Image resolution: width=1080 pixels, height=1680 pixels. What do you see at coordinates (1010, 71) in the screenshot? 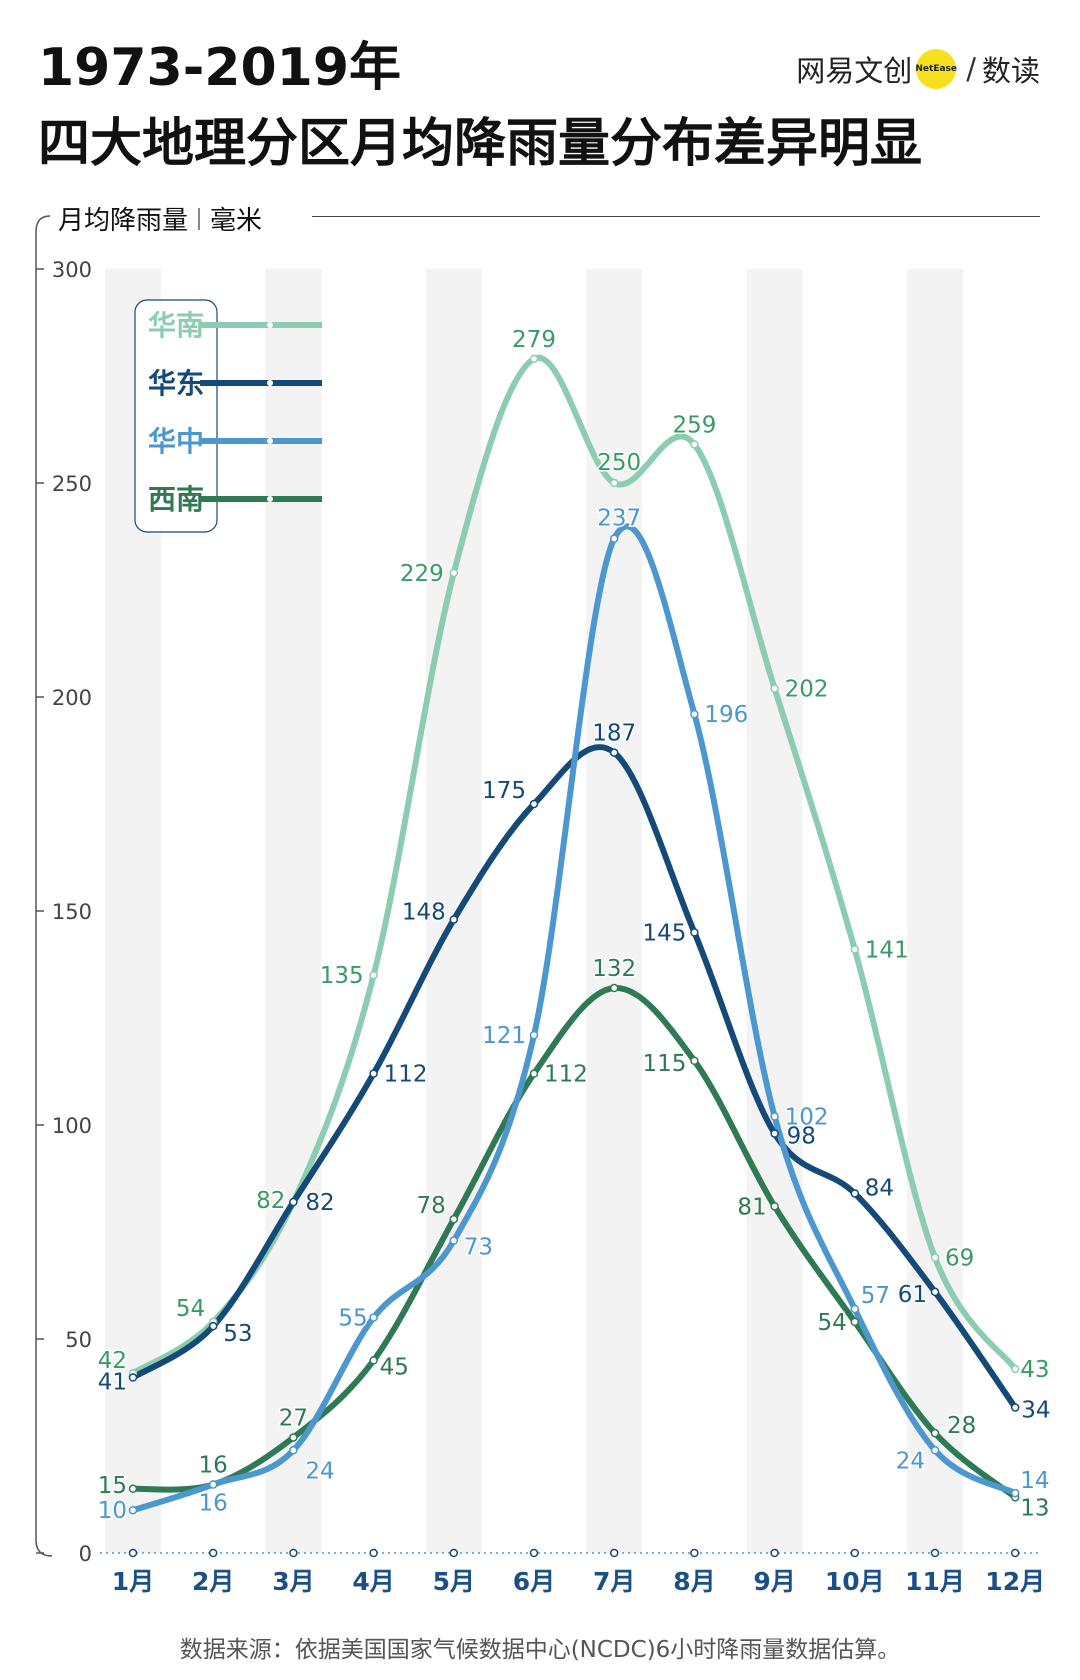
I see `brand-sub: 数读` at bounding box center [1010, 71].